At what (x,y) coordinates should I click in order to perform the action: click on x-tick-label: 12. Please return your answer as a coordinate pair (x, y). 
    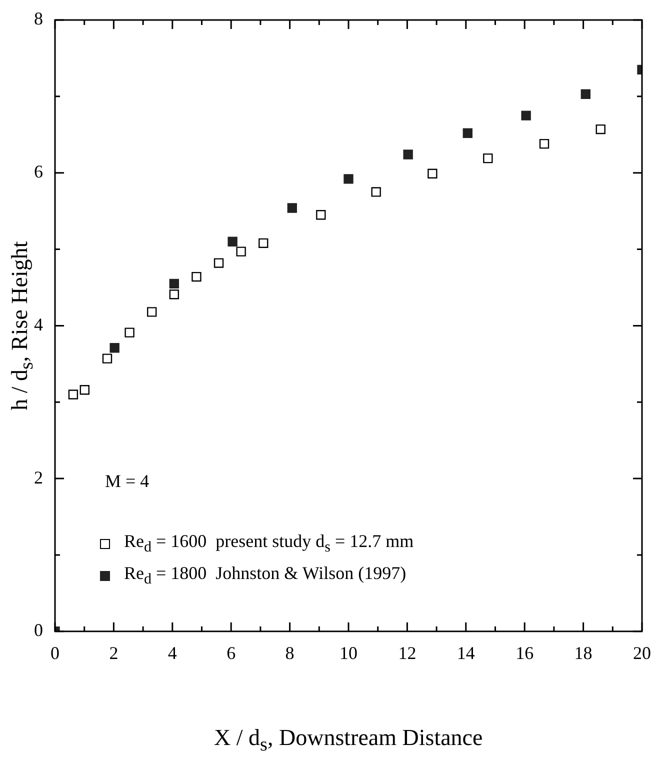
    Looking at the image, I should click on (407, 652).